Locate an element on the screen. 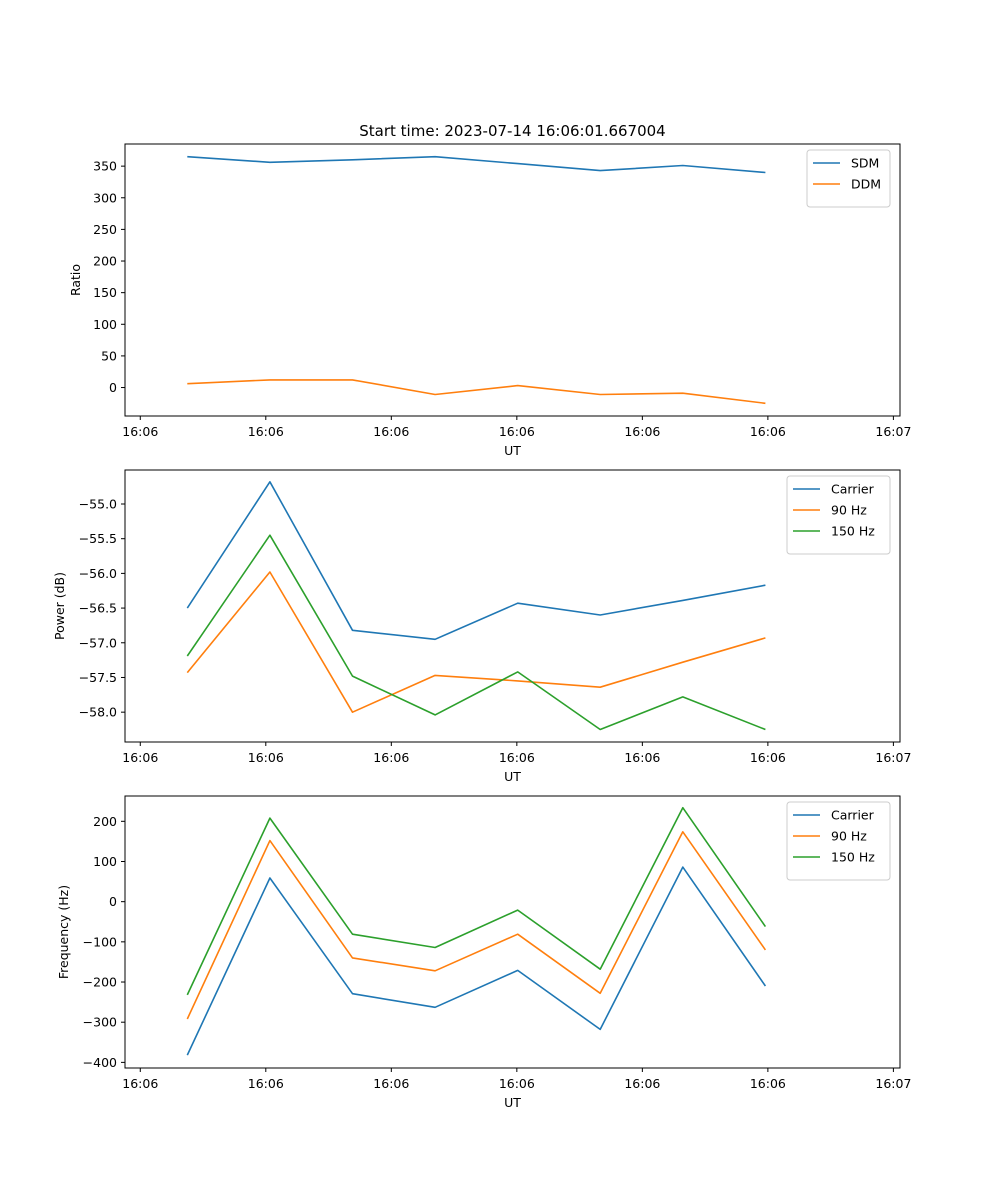  ratio-legend-box is located at coordinates (848, 178).